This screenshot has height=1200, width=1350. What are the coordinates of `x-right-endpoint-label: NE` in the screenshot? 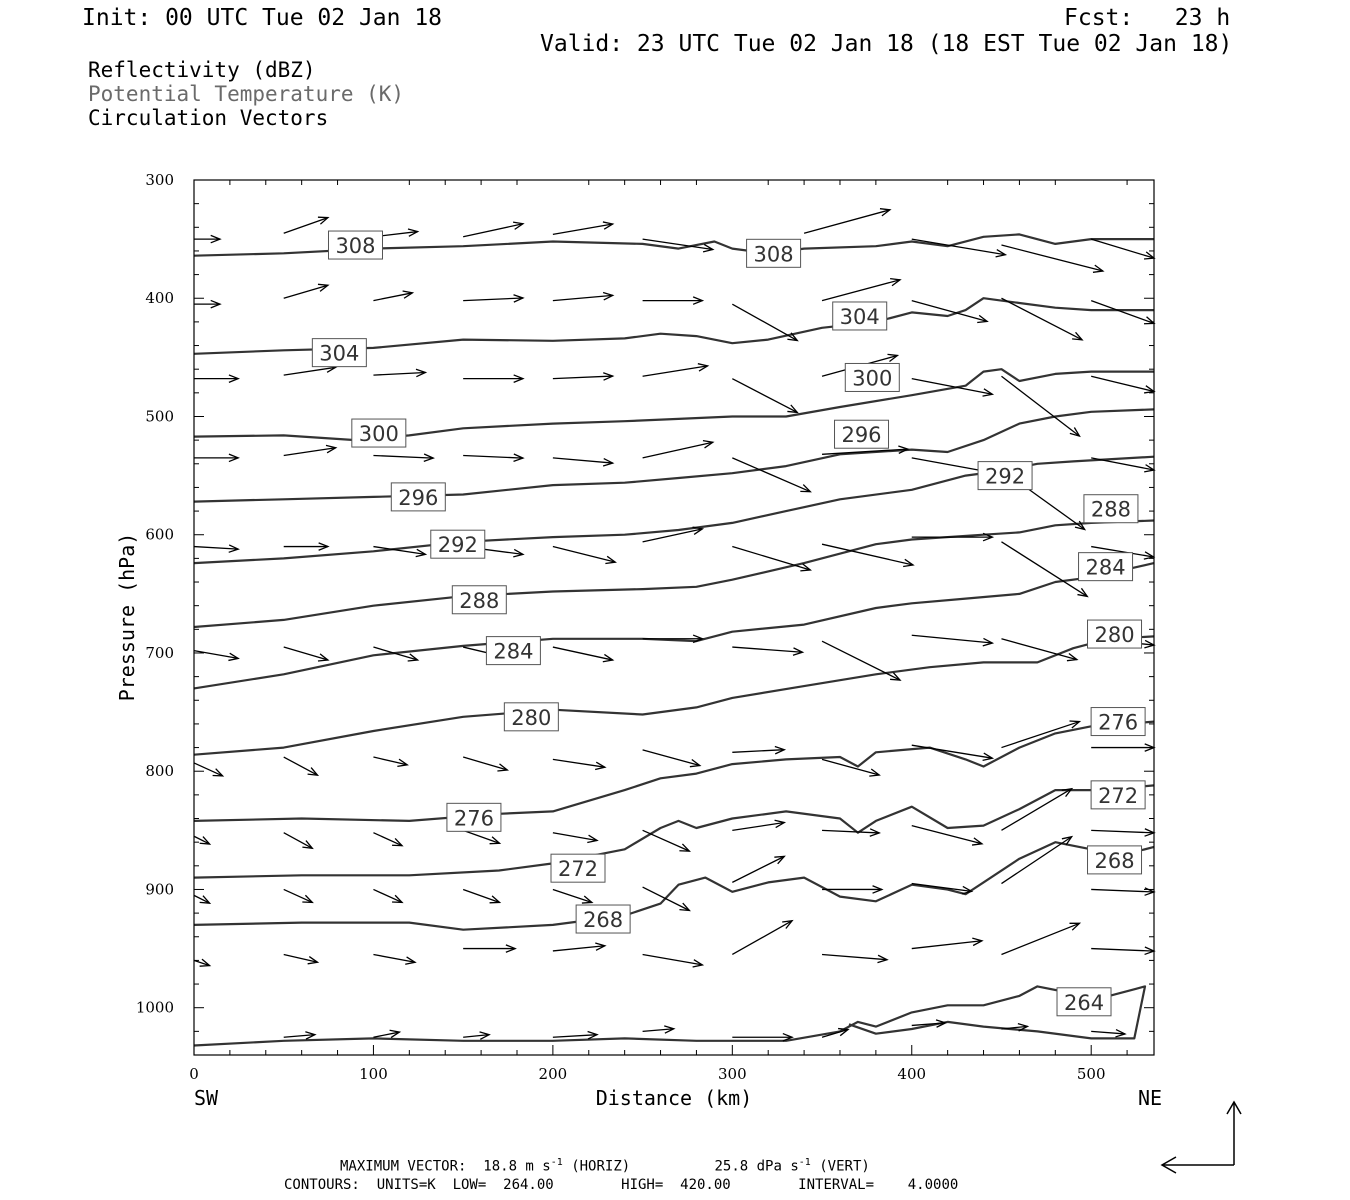 It's located at (1150, 1098).